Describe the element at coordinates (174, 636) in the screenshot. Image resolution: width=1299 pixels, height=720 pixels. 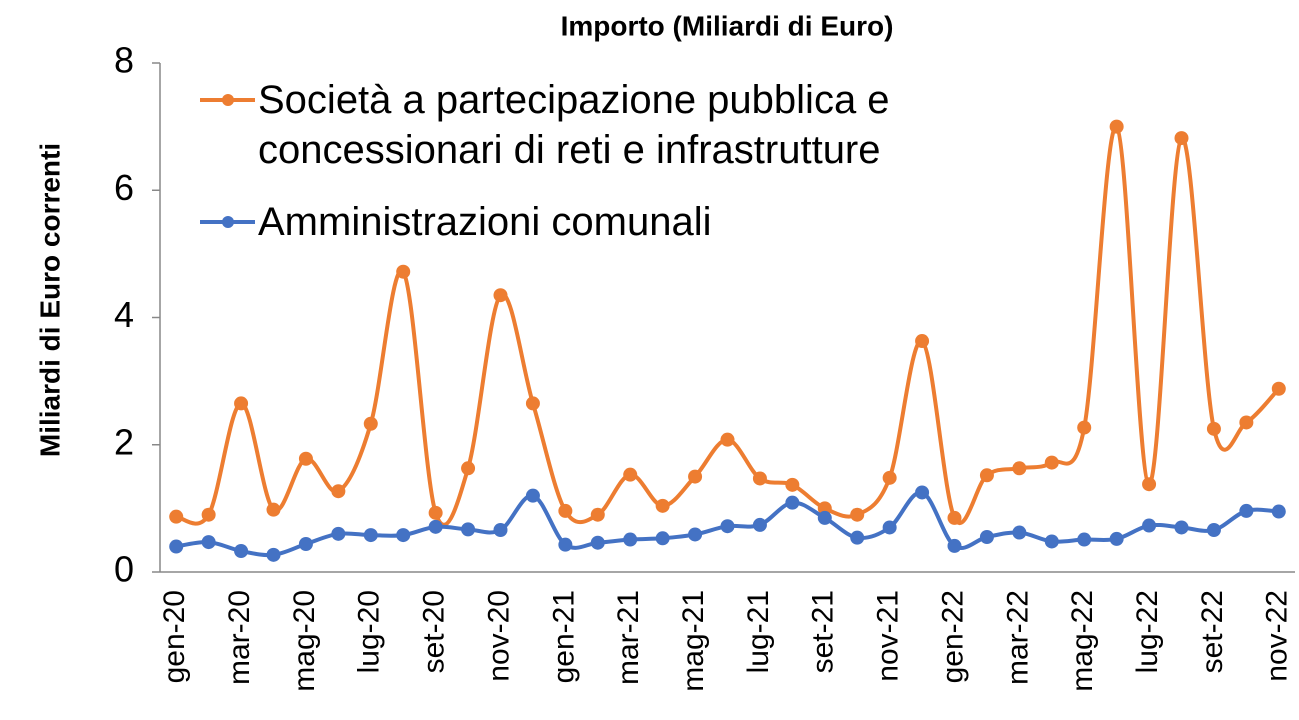
I see `x-tick-label: gen-20` at that location.